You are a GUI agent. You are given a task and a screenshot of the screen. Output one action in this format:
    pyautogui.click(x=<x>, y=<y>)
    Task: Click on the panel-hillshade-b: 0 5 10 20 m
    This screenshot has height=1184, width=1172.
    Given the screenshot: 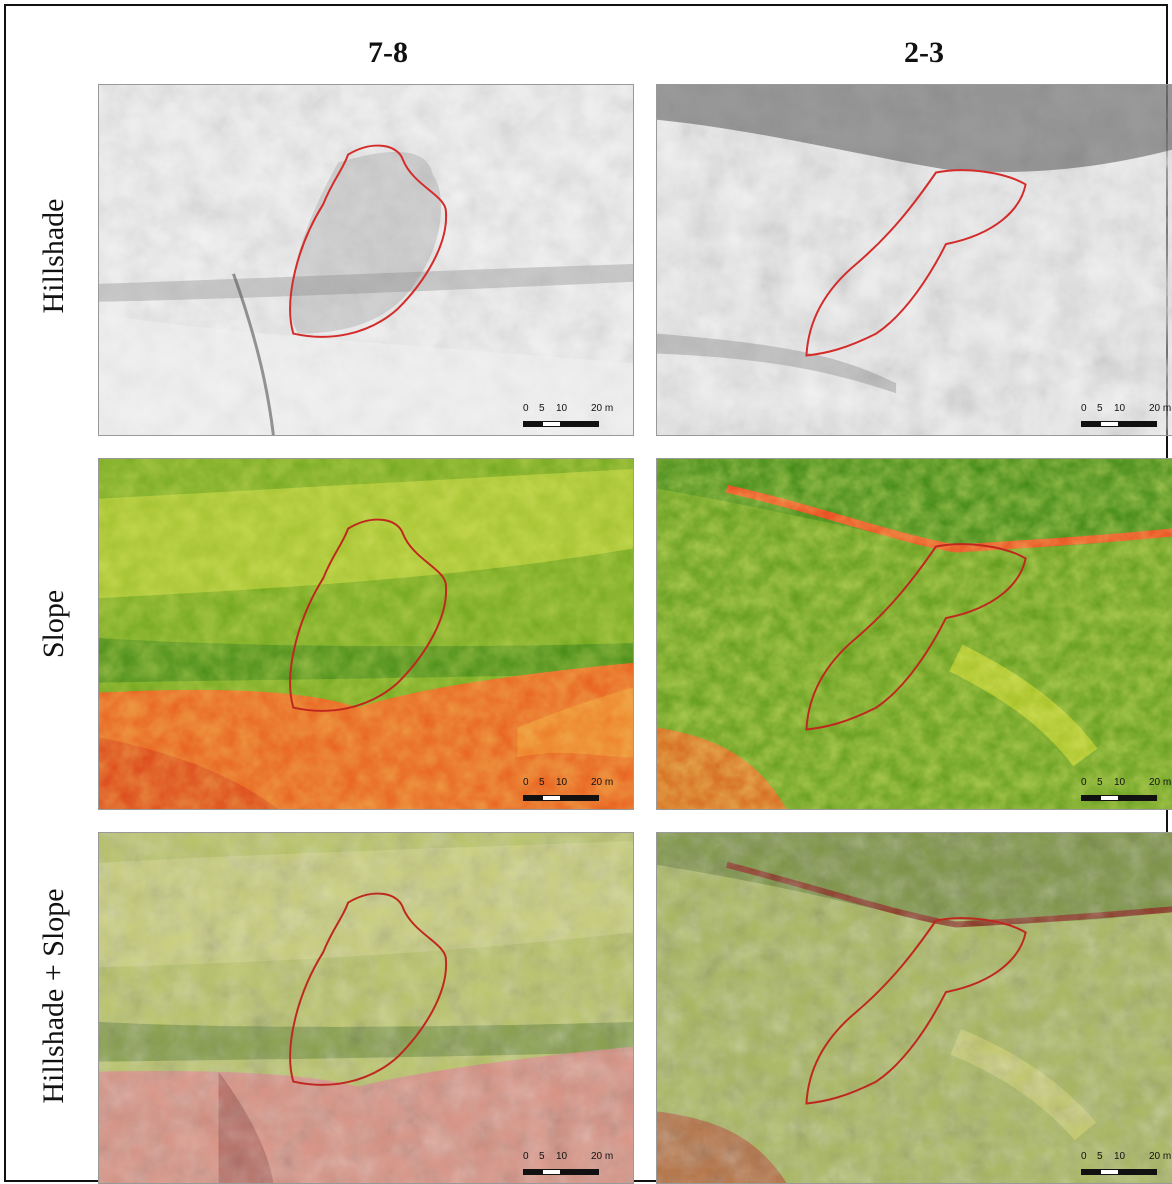 What is the action you would take?
    pyautogui.click(x=914, y=260)
    